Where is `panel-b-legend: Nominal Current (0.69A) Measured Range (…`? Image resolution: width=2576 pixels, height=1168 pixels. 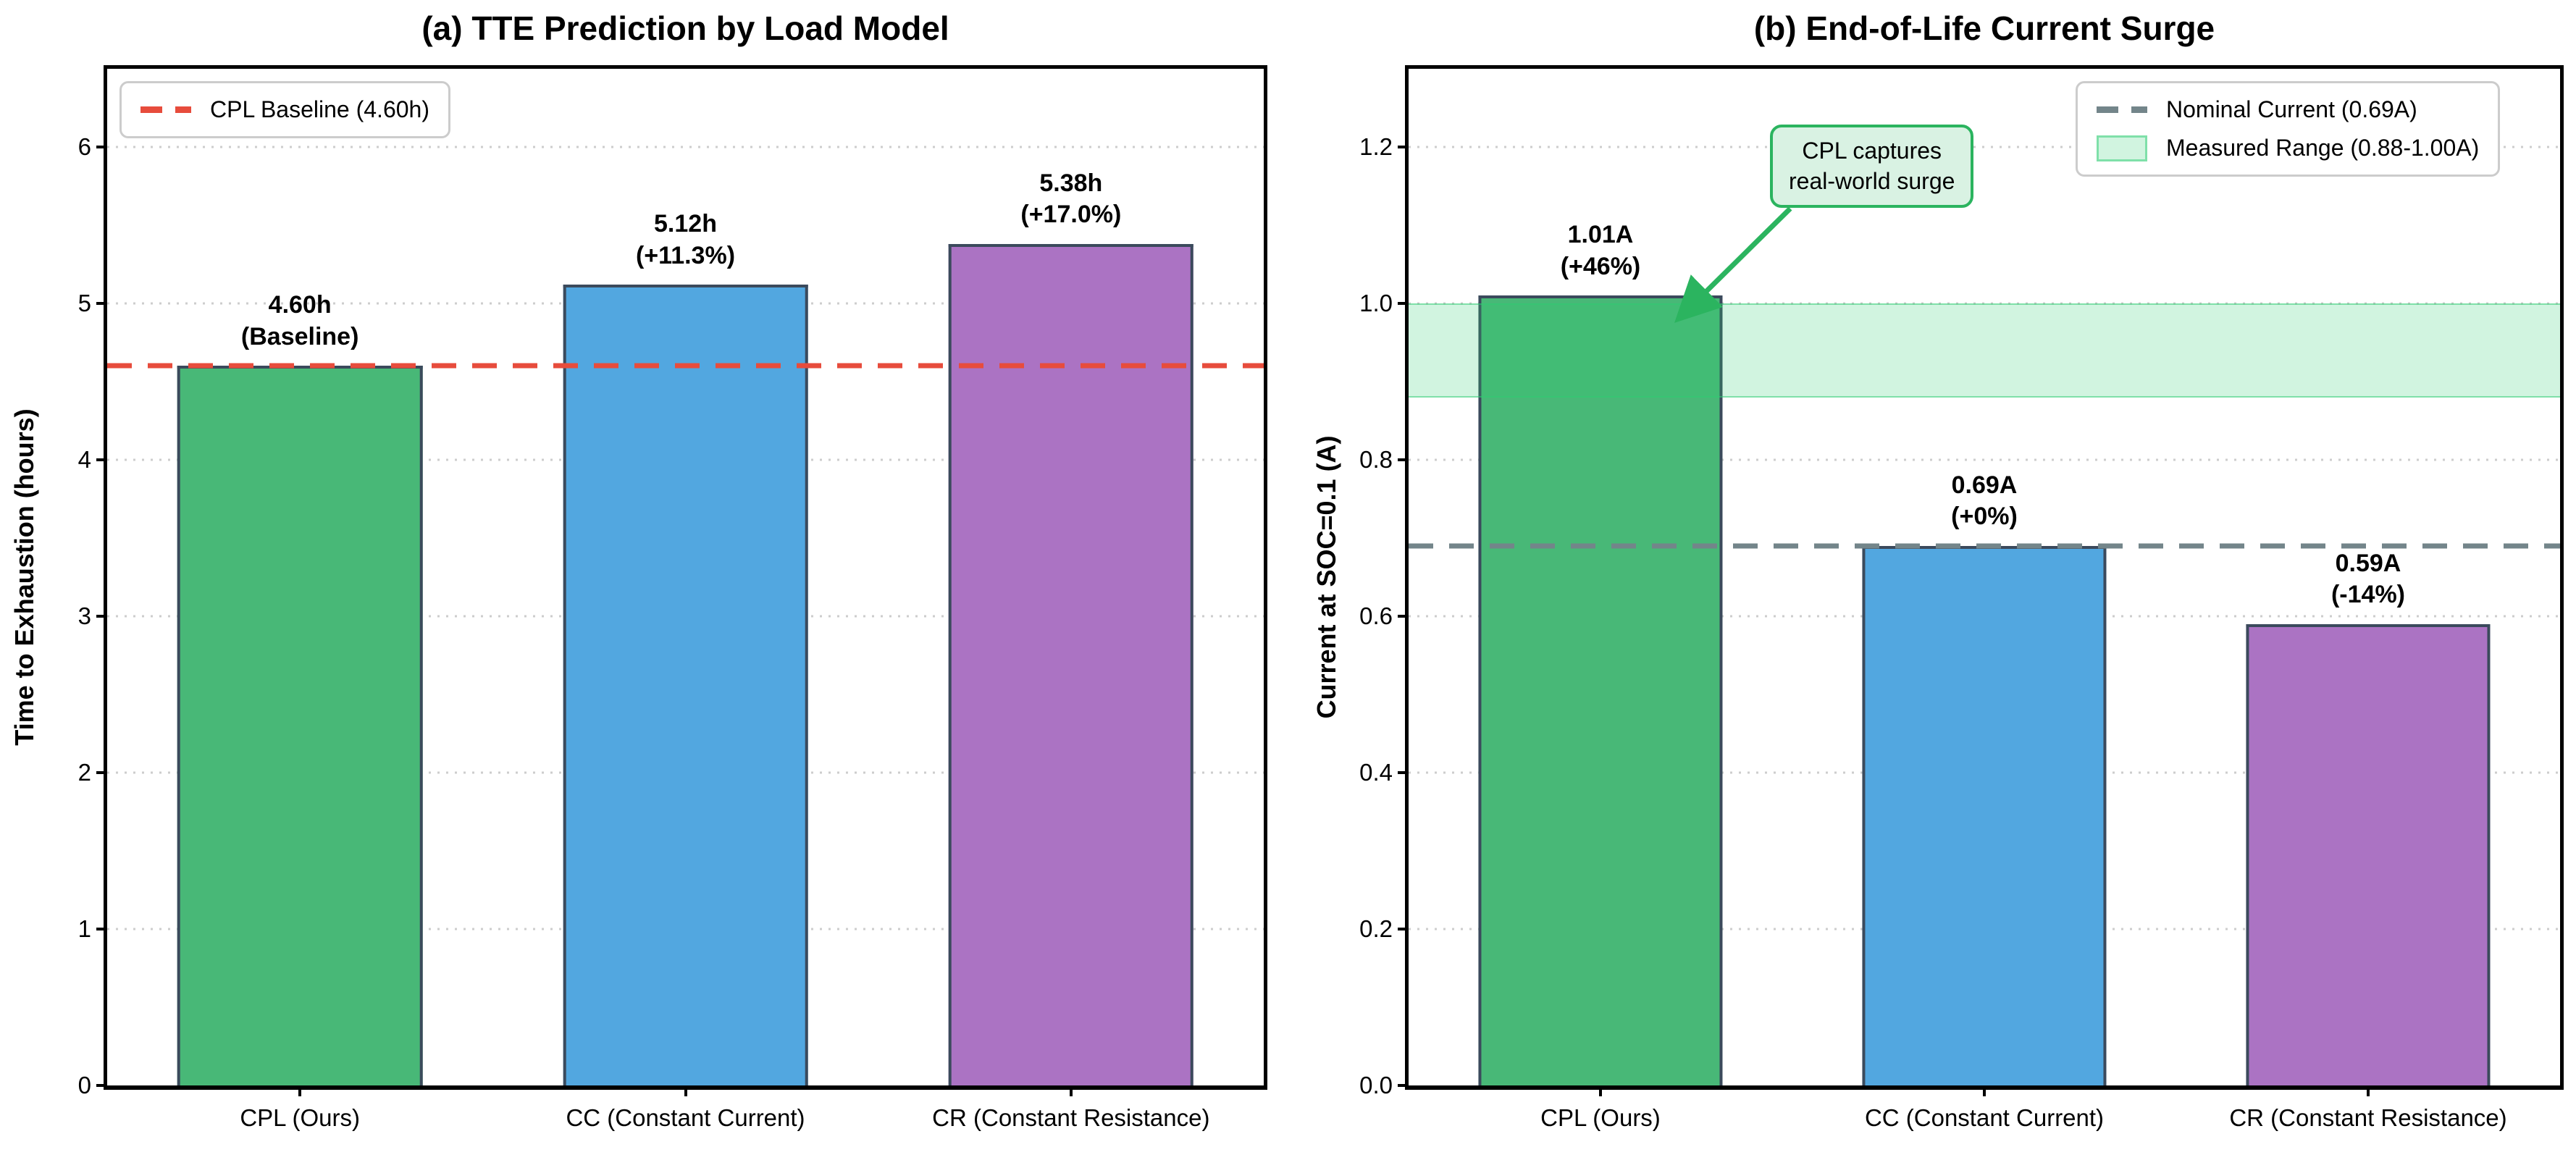
panel-b-legend: Nominal Current (0.69A) Measured Range (… is located at coordinates (2288, 129).